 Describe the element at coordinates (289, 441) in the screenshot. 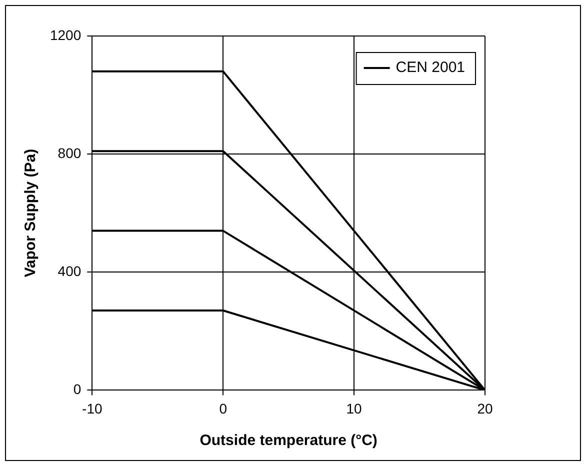

I see `x-axis-title: Outside temperature (°C)` at that location.